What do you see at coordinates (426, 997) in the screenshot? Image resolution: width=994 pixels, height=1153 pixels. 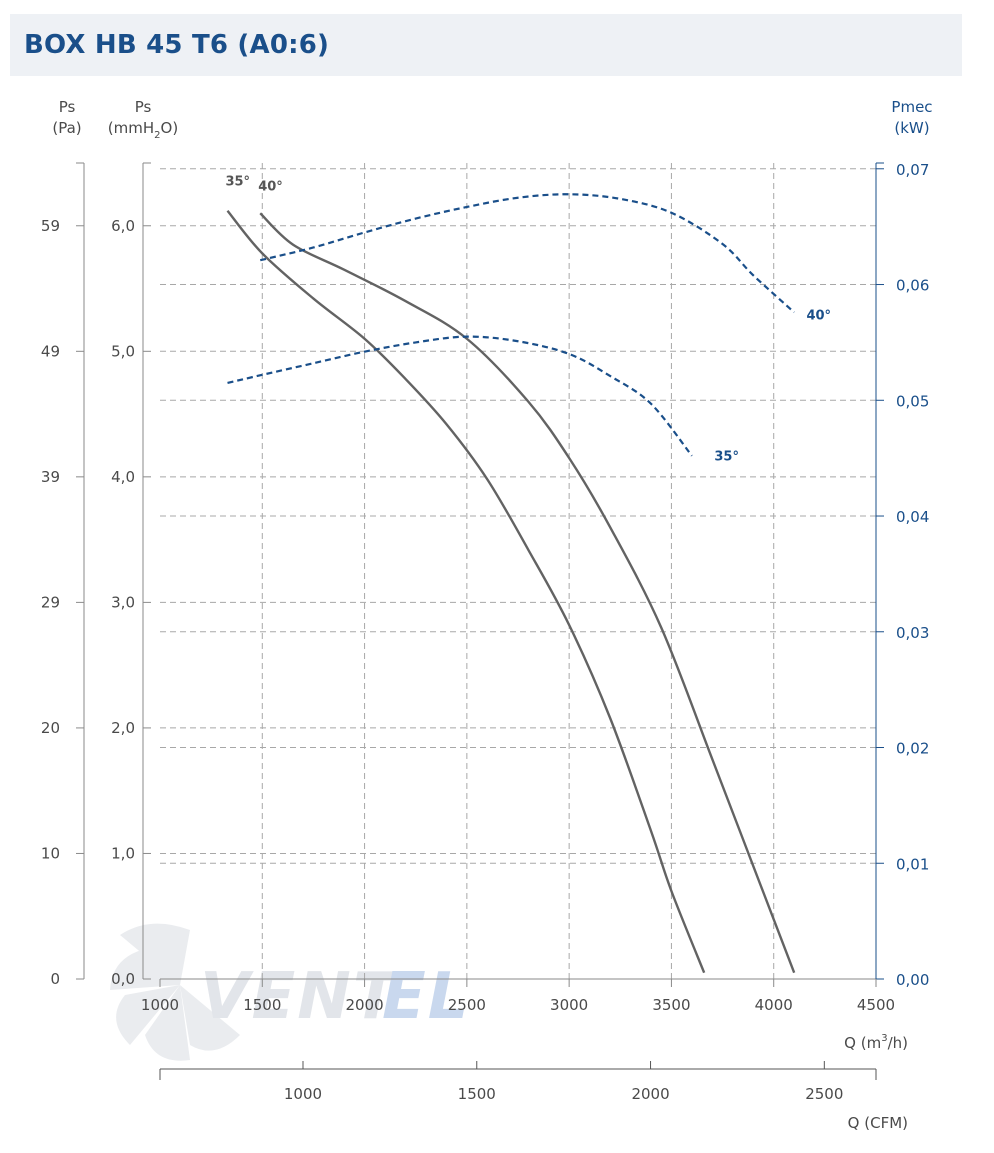 I see `watermark-brand-right: EL` at bounding box center [426, 997].